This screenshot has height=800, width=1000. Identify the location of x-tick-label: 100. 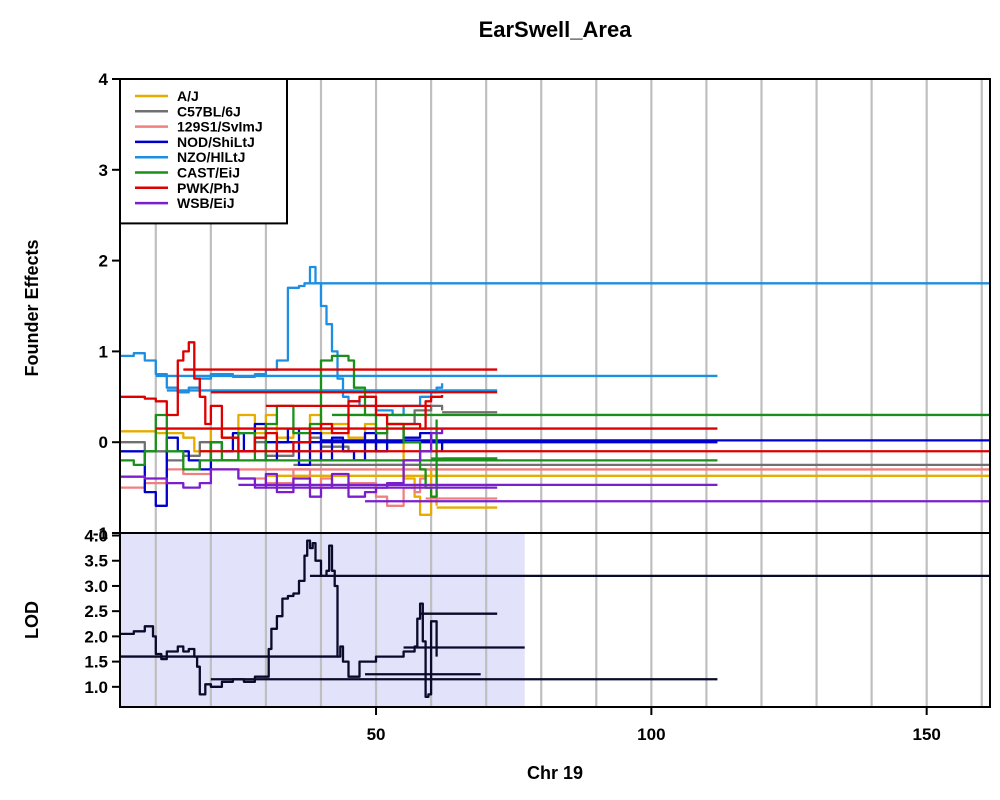
(651, 734).